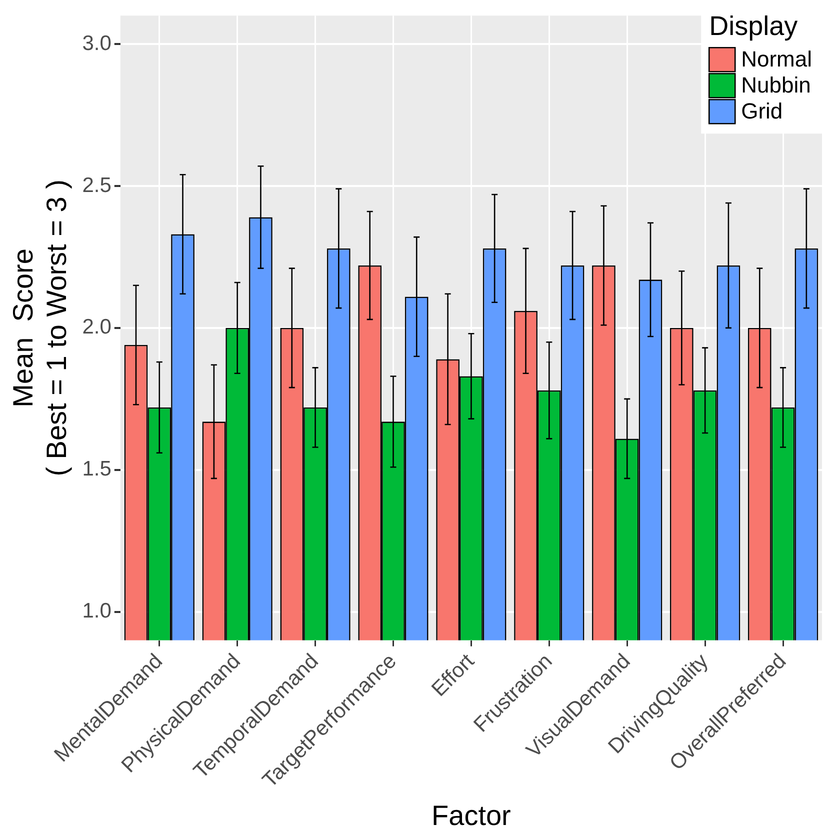  Describe the element at coordinates (97, 43) in the screenshot. I see `y-tick-label: 3.0` at that location.